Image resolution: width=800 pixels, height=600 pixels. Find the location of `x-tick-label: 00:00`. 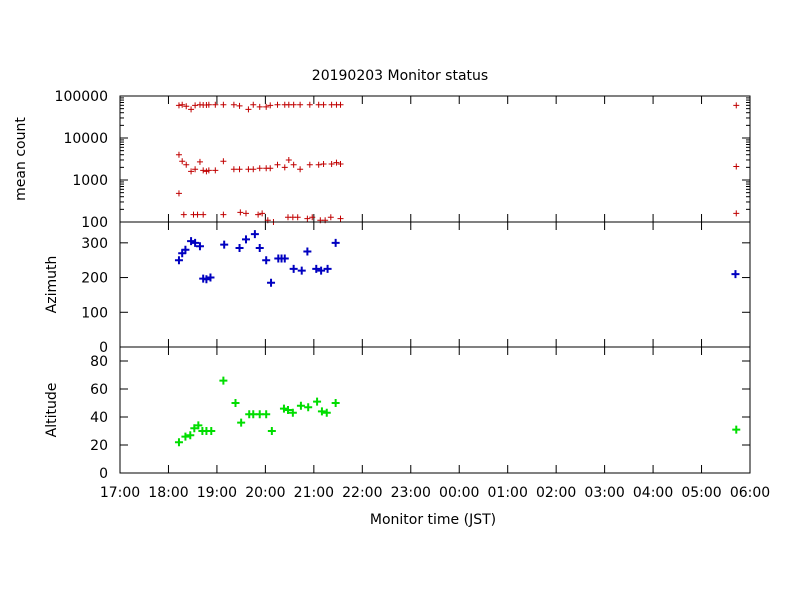

x-tick-label: 00:00 is located at coordinates (459, 493).